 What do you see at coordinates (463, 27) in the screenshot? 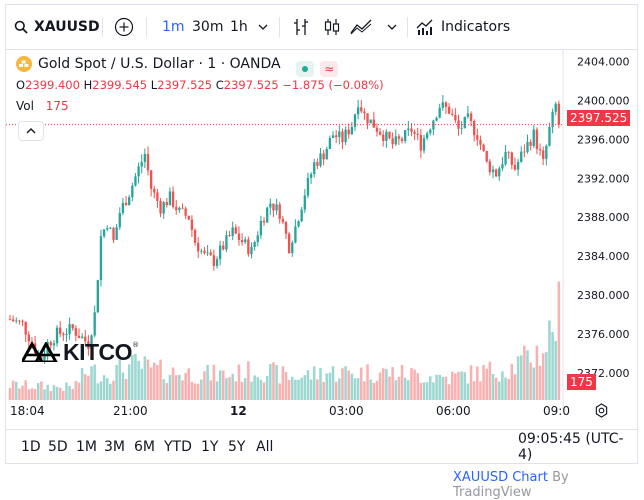
I see `indicators-button: Indicators` at bounding box center [463, 27].